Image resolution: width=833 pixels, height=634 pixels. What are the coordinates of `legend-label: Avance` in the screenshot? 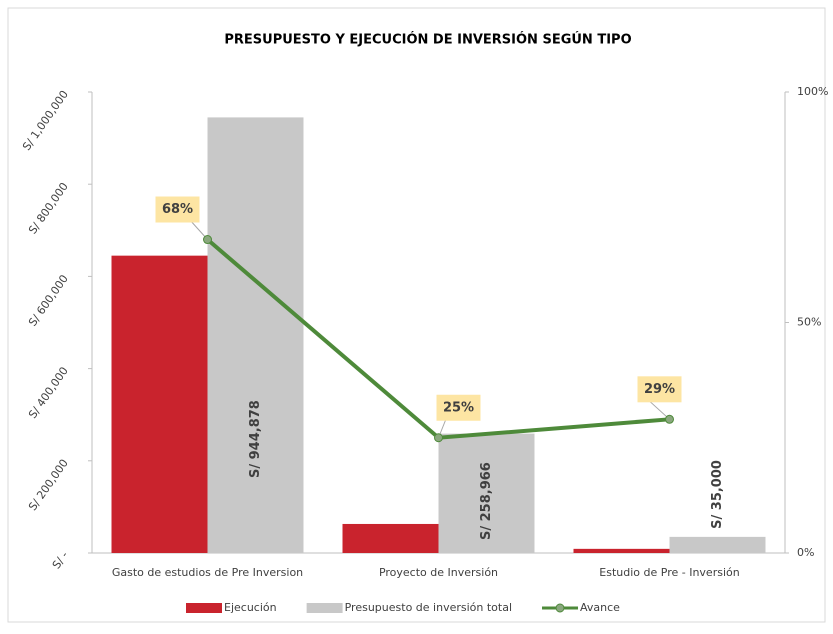 It's located at (600, 607).